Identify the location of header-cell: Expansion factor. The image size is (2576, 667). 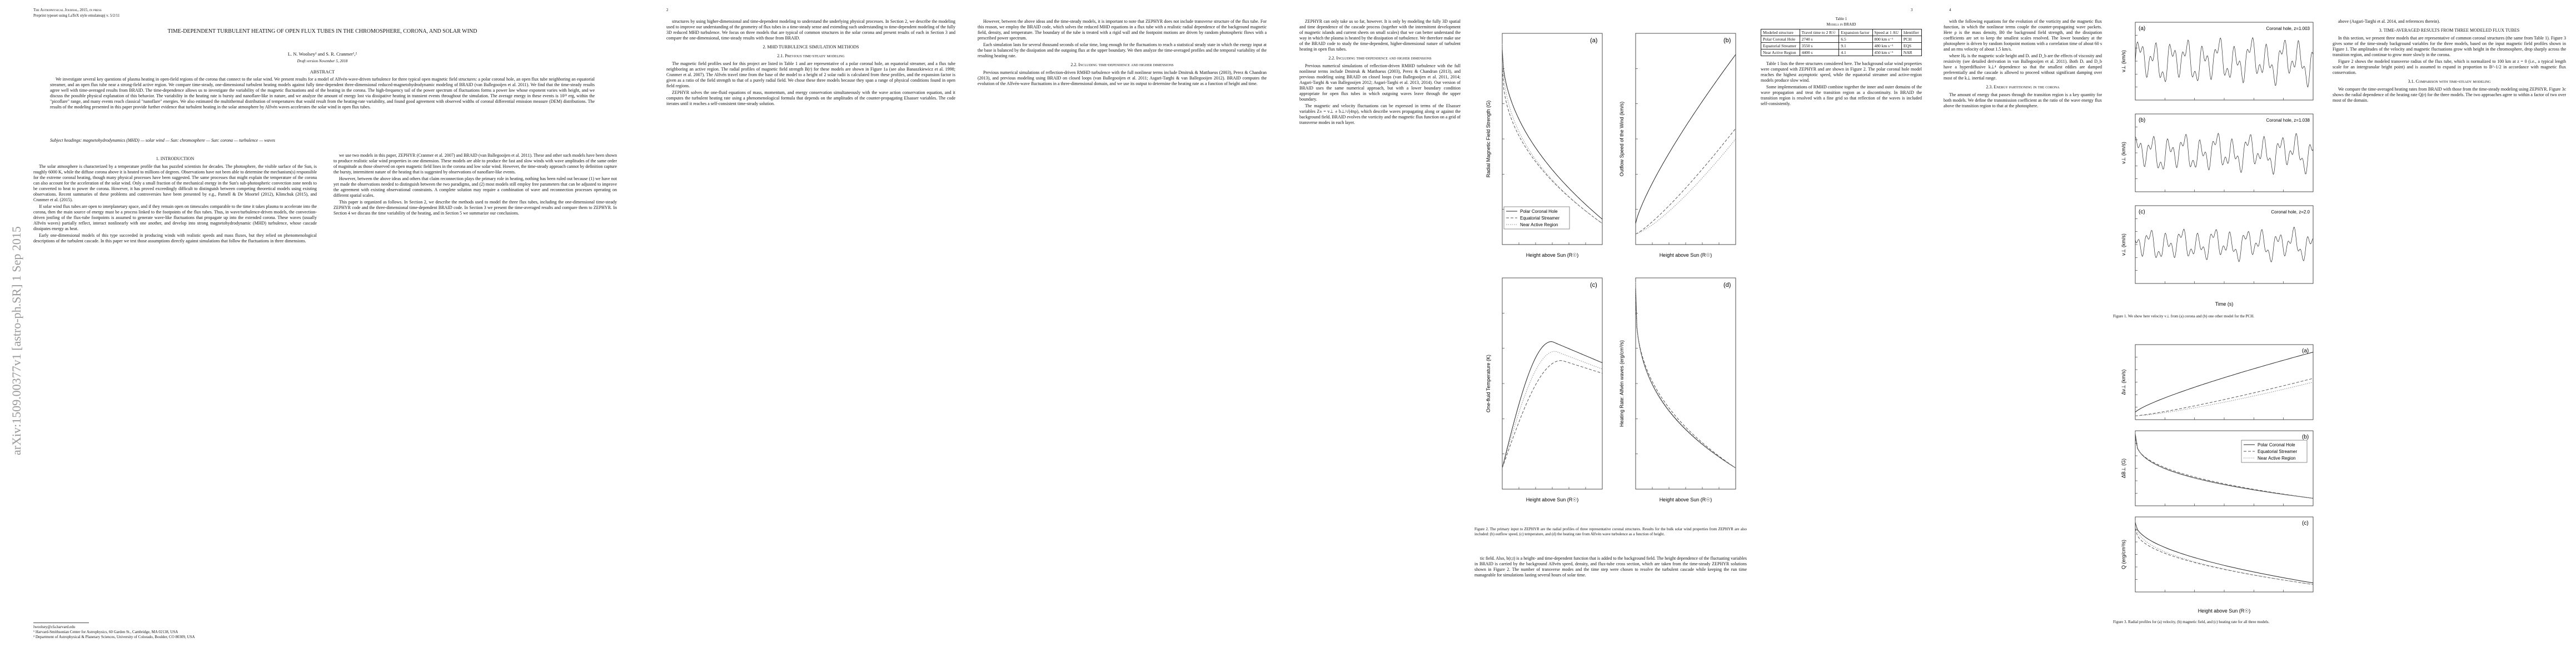
(1855, 32).